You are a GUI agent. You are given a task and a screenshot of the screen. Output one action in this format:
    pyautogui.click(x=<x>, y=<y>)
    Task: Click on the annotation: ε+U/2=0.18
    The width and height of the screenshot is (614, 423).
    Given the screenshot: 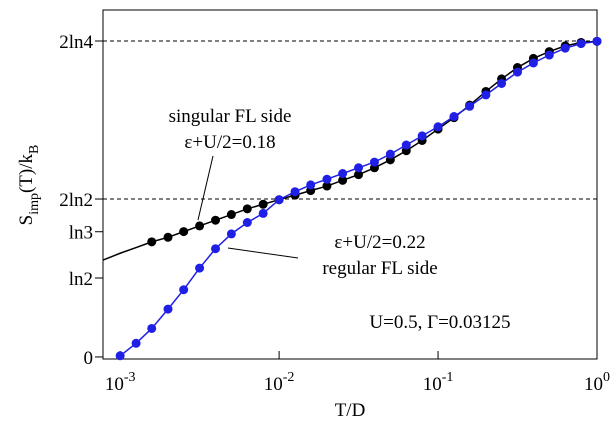 What is the action you would take?
    pyautogui.click(x=229, y=142)
    